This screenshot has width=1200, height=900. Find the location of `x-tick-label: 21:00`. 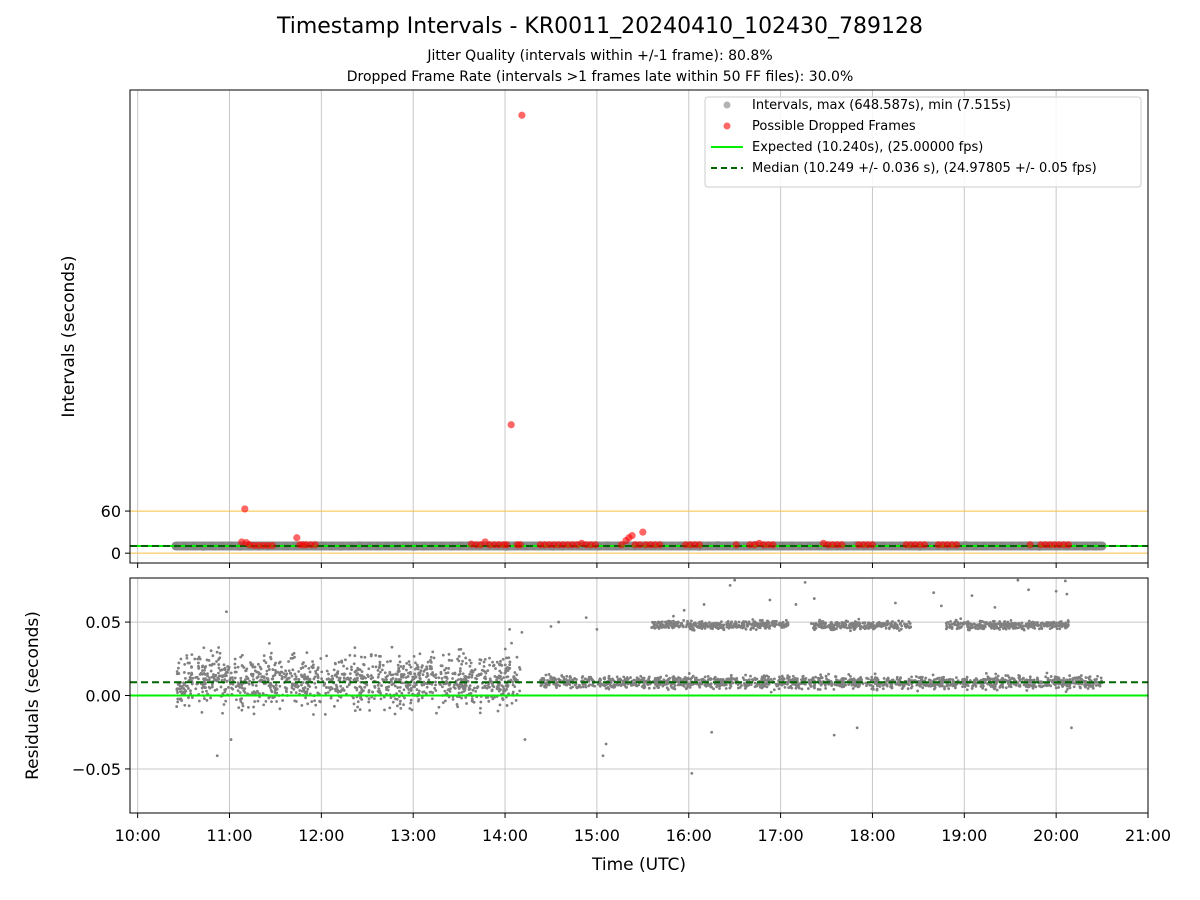

x-tick-label: 21:00 is located at coordinates (1148, 835).